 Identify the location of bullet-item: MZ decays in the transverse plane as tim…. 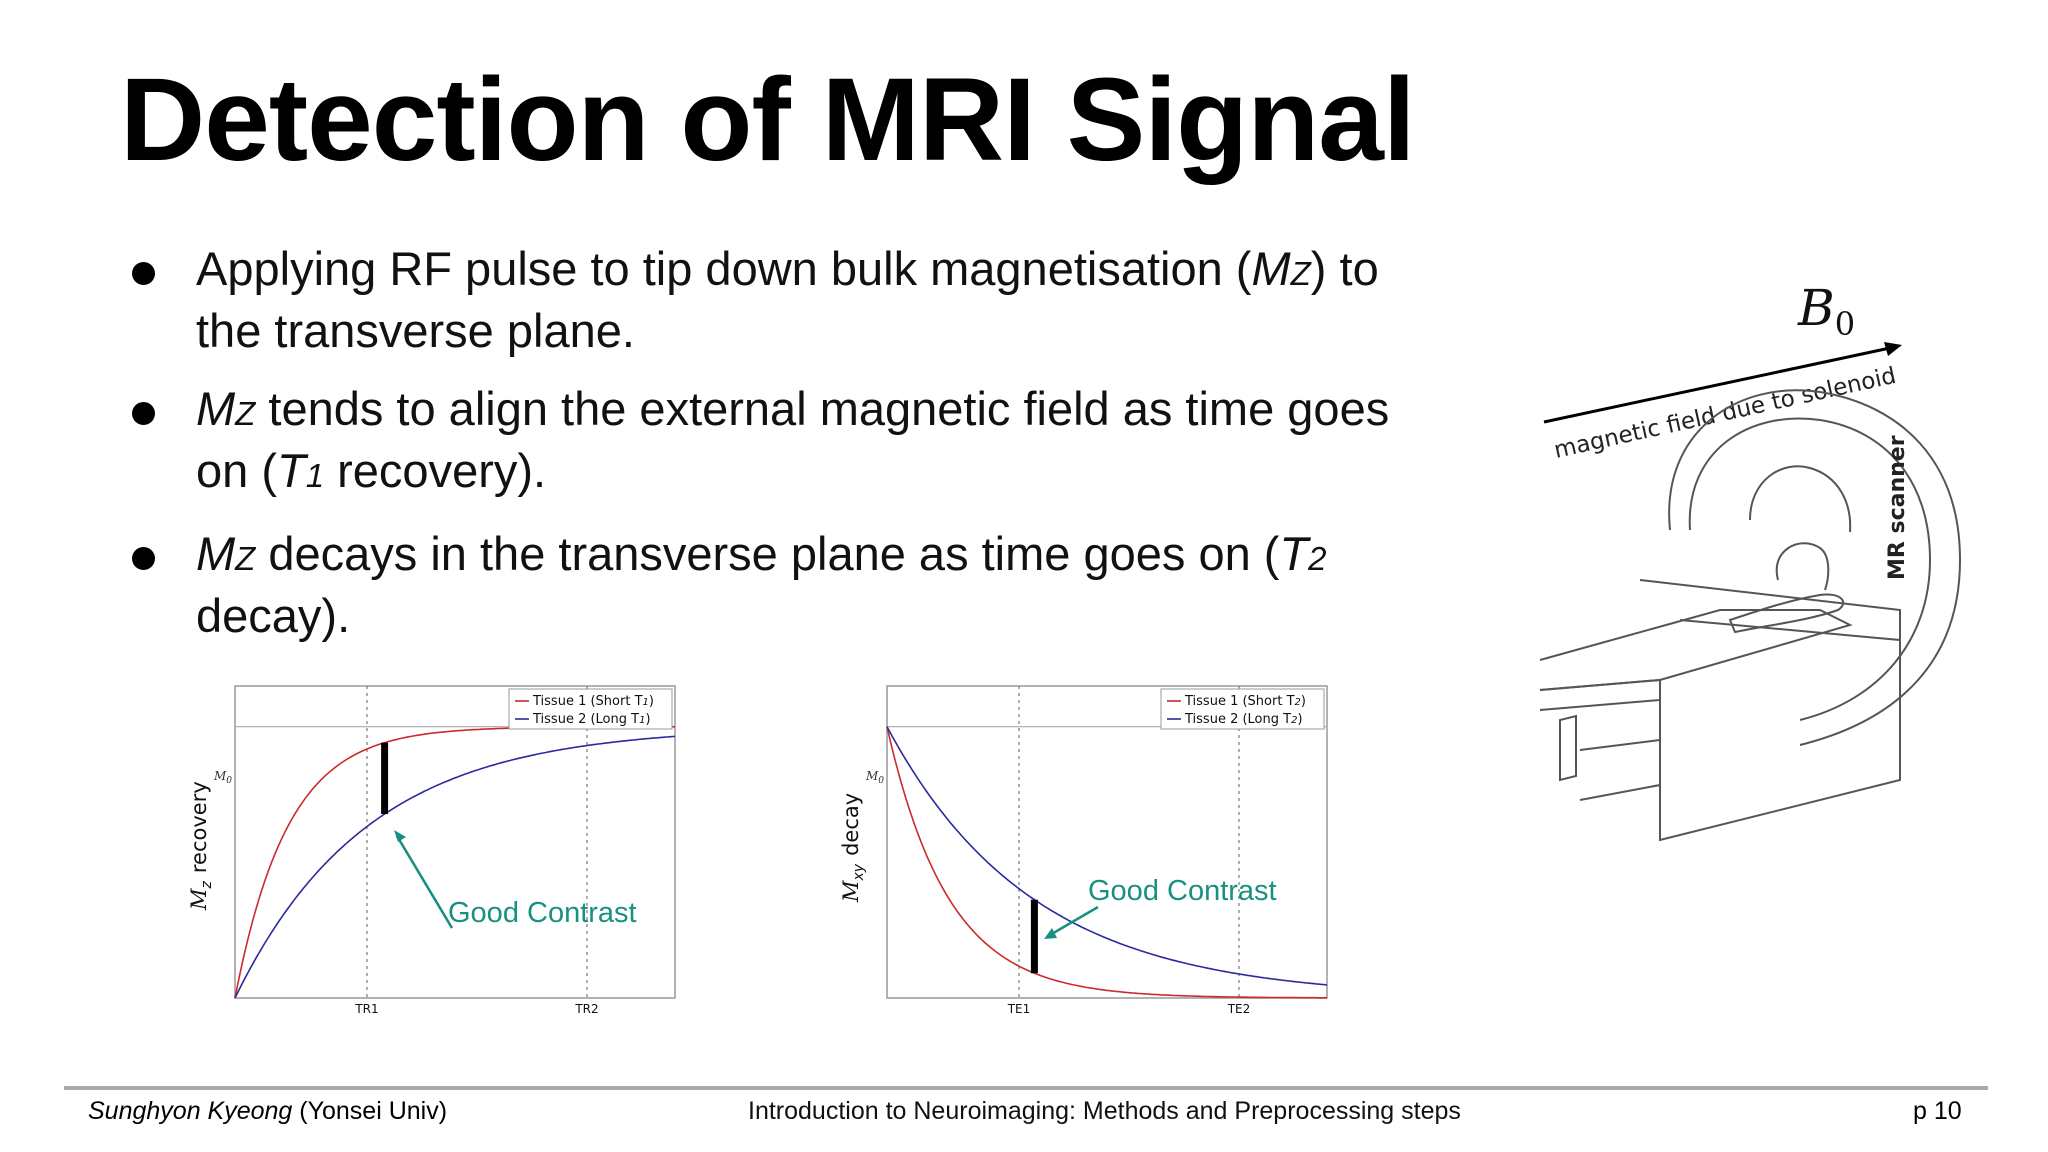
(780, 584).